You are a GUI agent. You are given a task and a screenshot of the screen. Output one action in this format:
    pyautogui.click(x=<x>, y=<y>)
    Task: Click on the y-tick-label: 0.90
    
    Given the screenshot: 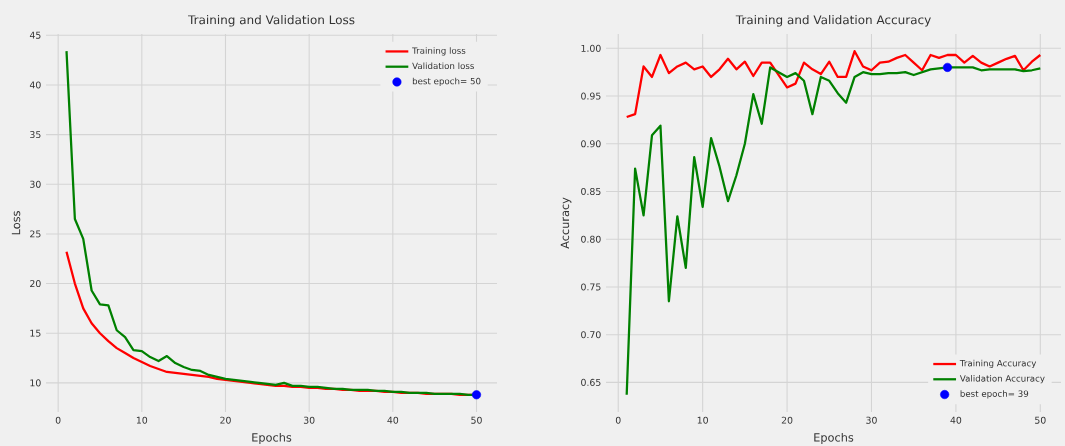 What is the action you would take?
    pyautogui.click(x=591, y=144)
    